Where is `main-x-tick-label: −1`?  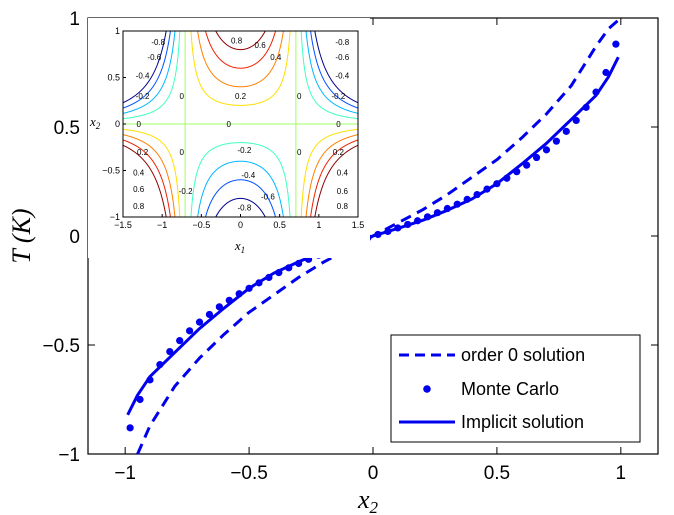 main-x-tick-label: −1 is located at coordinates (125, 473).